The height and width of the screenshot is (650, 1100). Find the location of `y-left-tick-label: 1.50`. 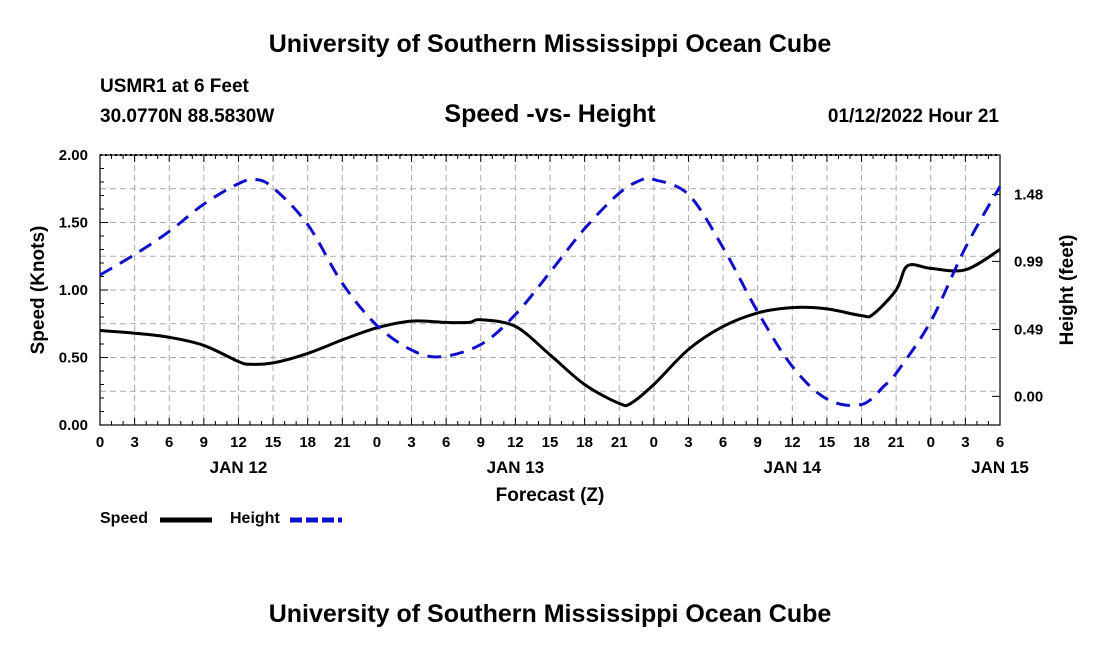

y-left-tick-label: 1.50 is located at coordinates (73, 223).